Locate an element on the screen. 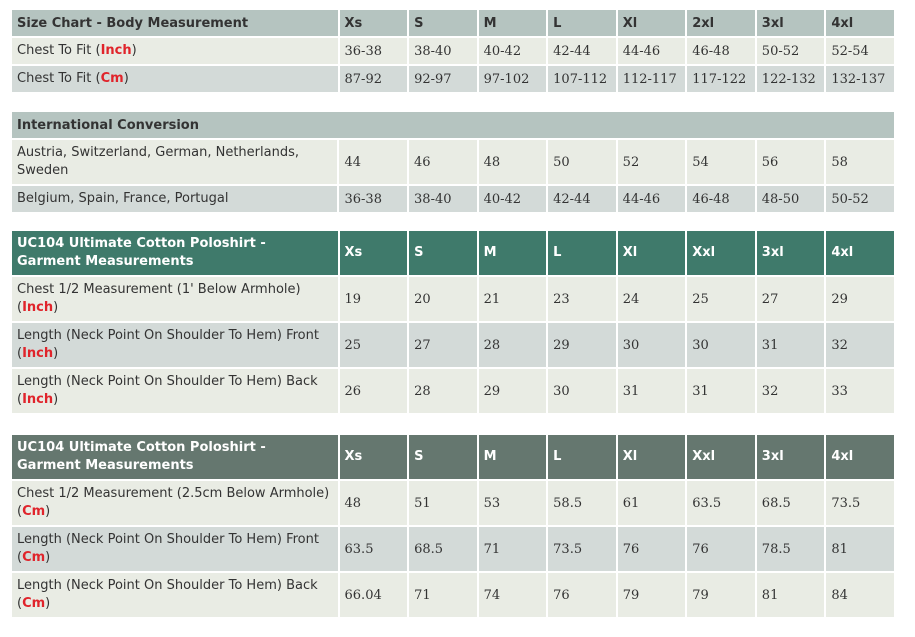 Image resolution: width=915 pixels, height=637 pixels. table-cell: 21 is located at coordinates (512, 299).